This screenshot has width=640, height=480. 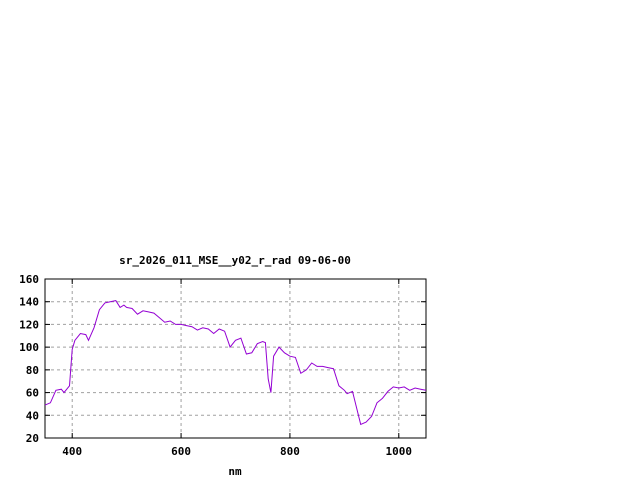 I want to click on y-tick-label: 100, so click(x=29, y=347).